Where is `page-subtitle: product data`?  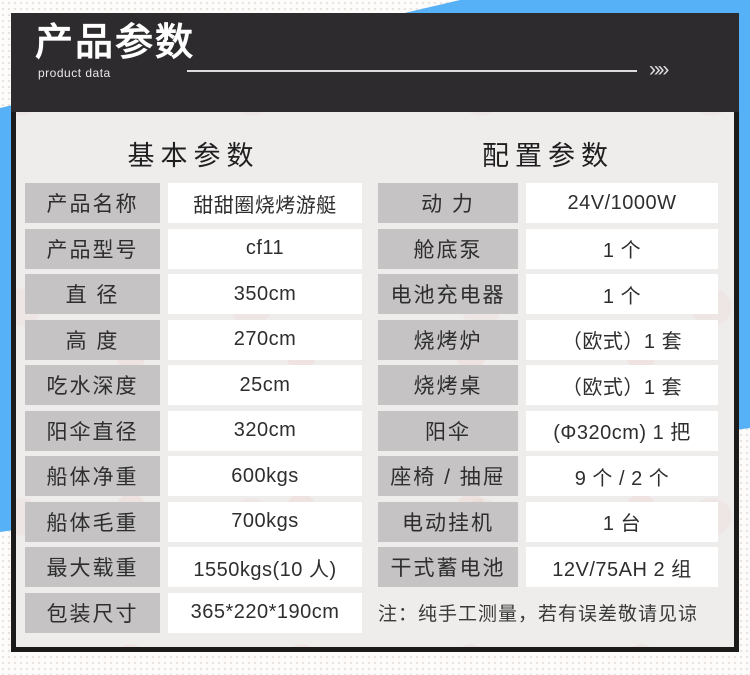
page-subtitle: product data is located at coordinates (74, 73).